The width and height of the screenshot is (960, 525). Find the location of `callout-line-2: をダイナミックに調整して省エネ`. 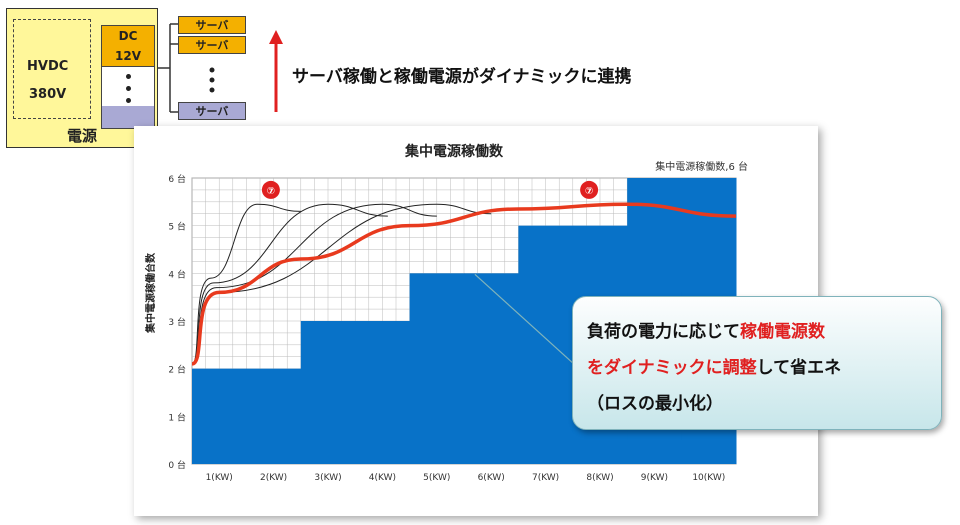

callout-line-2: をダイナミックに調整して省エネ is located at coordinates (714, 365).